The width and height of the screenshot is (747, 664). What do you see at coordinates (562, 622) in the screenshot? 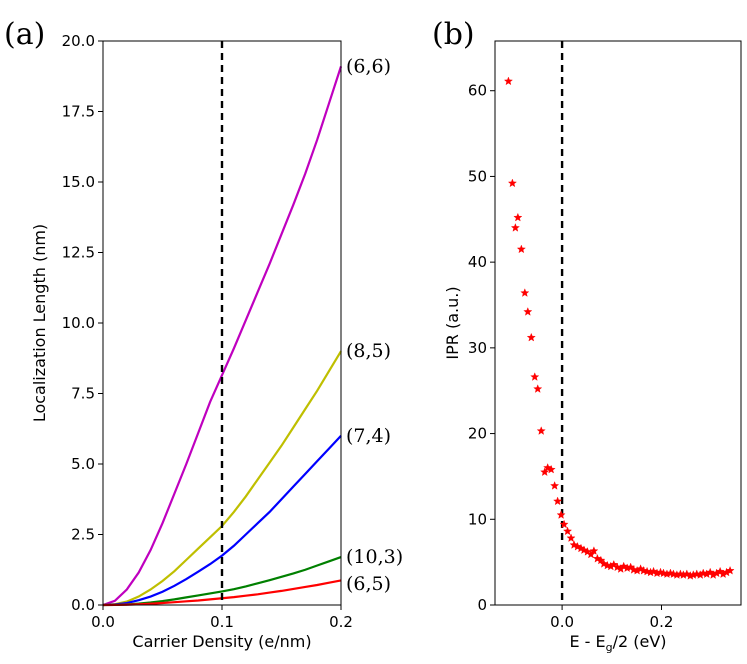
I see `x-tick-label-b-0: 0.0` at bounding box center [562, 622].